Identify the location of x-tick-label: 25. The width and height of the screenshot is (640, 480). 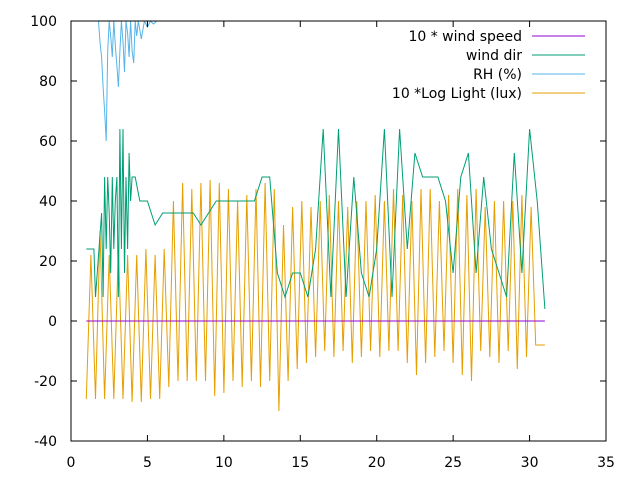
(453, 463).